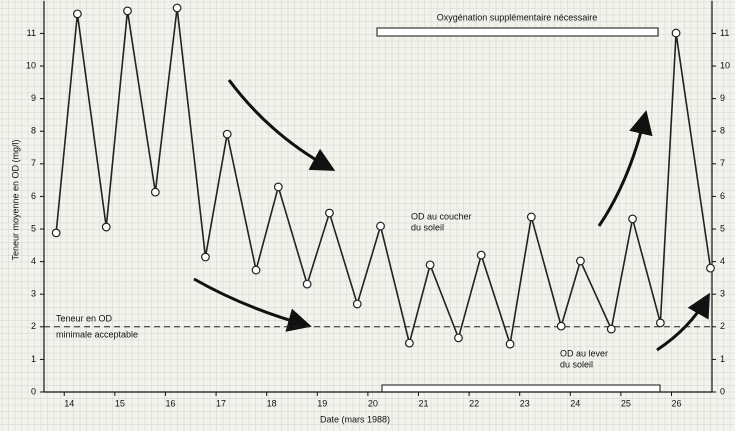  Describe the element at coordinates (120, 403) in the screenshot. I see `x-tick-label: 15` at that location.